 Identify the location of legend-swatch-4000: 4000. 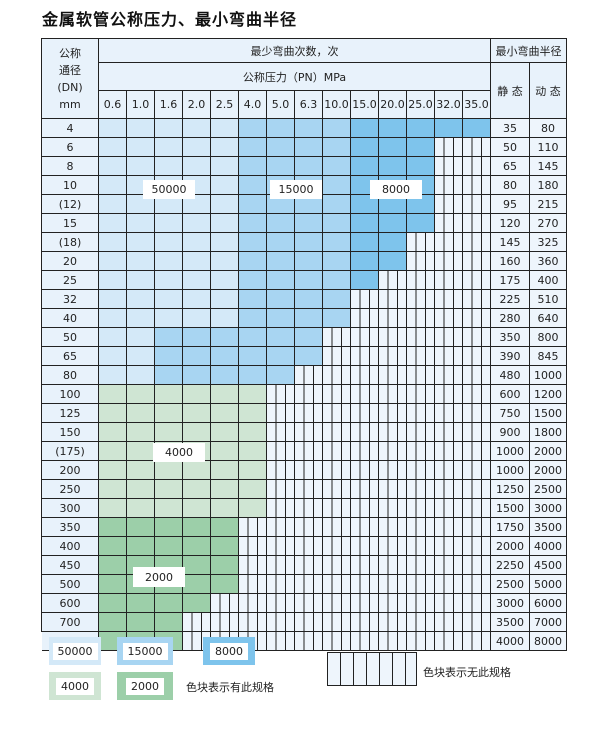
(75, 686).